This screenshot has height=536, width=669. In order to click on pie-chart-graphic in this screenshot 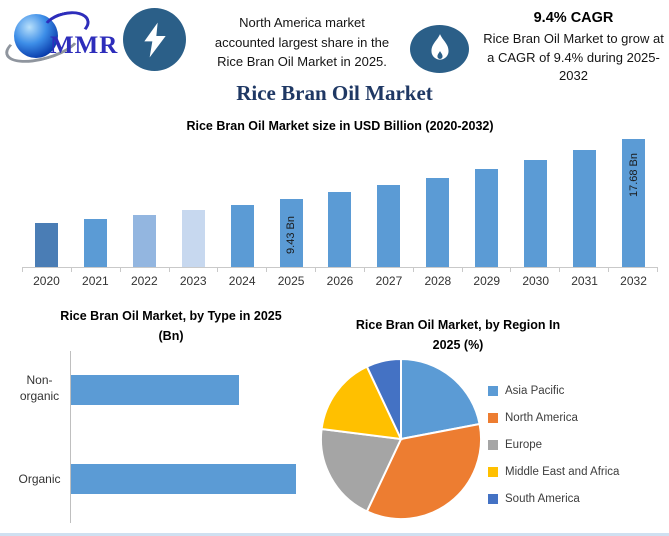, I will do `click(401, 439)`.